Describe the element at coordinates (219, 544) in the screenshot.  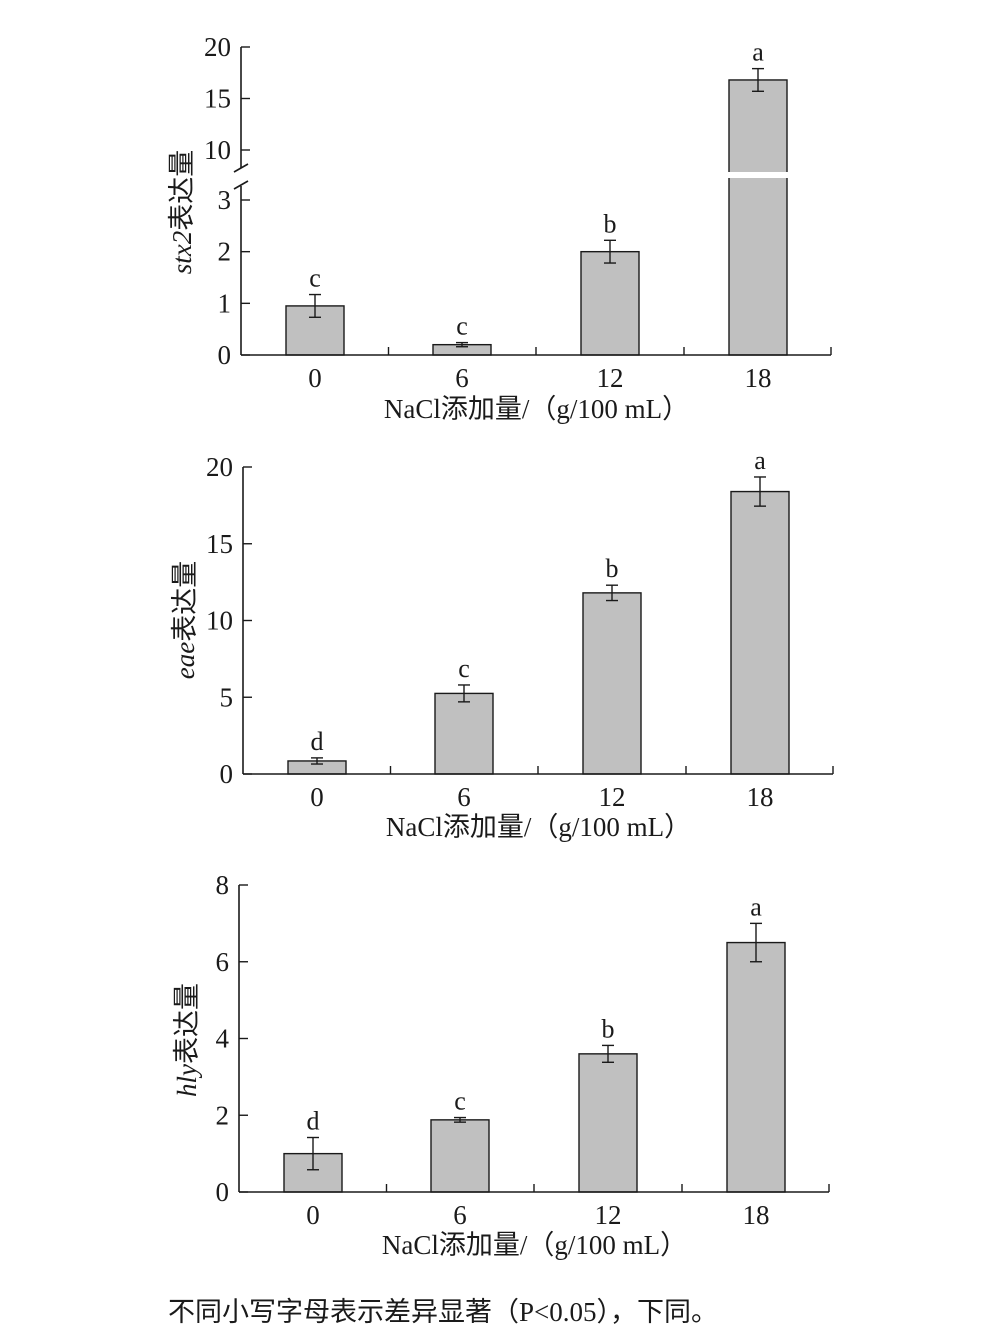
I see `eae-y-tick-label-15: 15` at that location.